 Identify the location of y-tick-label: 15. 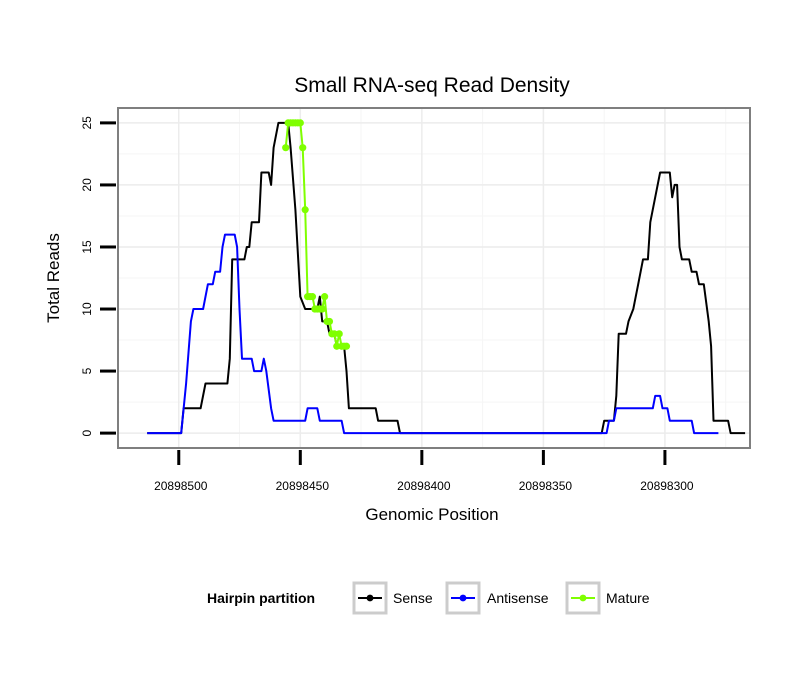
(87, 247).